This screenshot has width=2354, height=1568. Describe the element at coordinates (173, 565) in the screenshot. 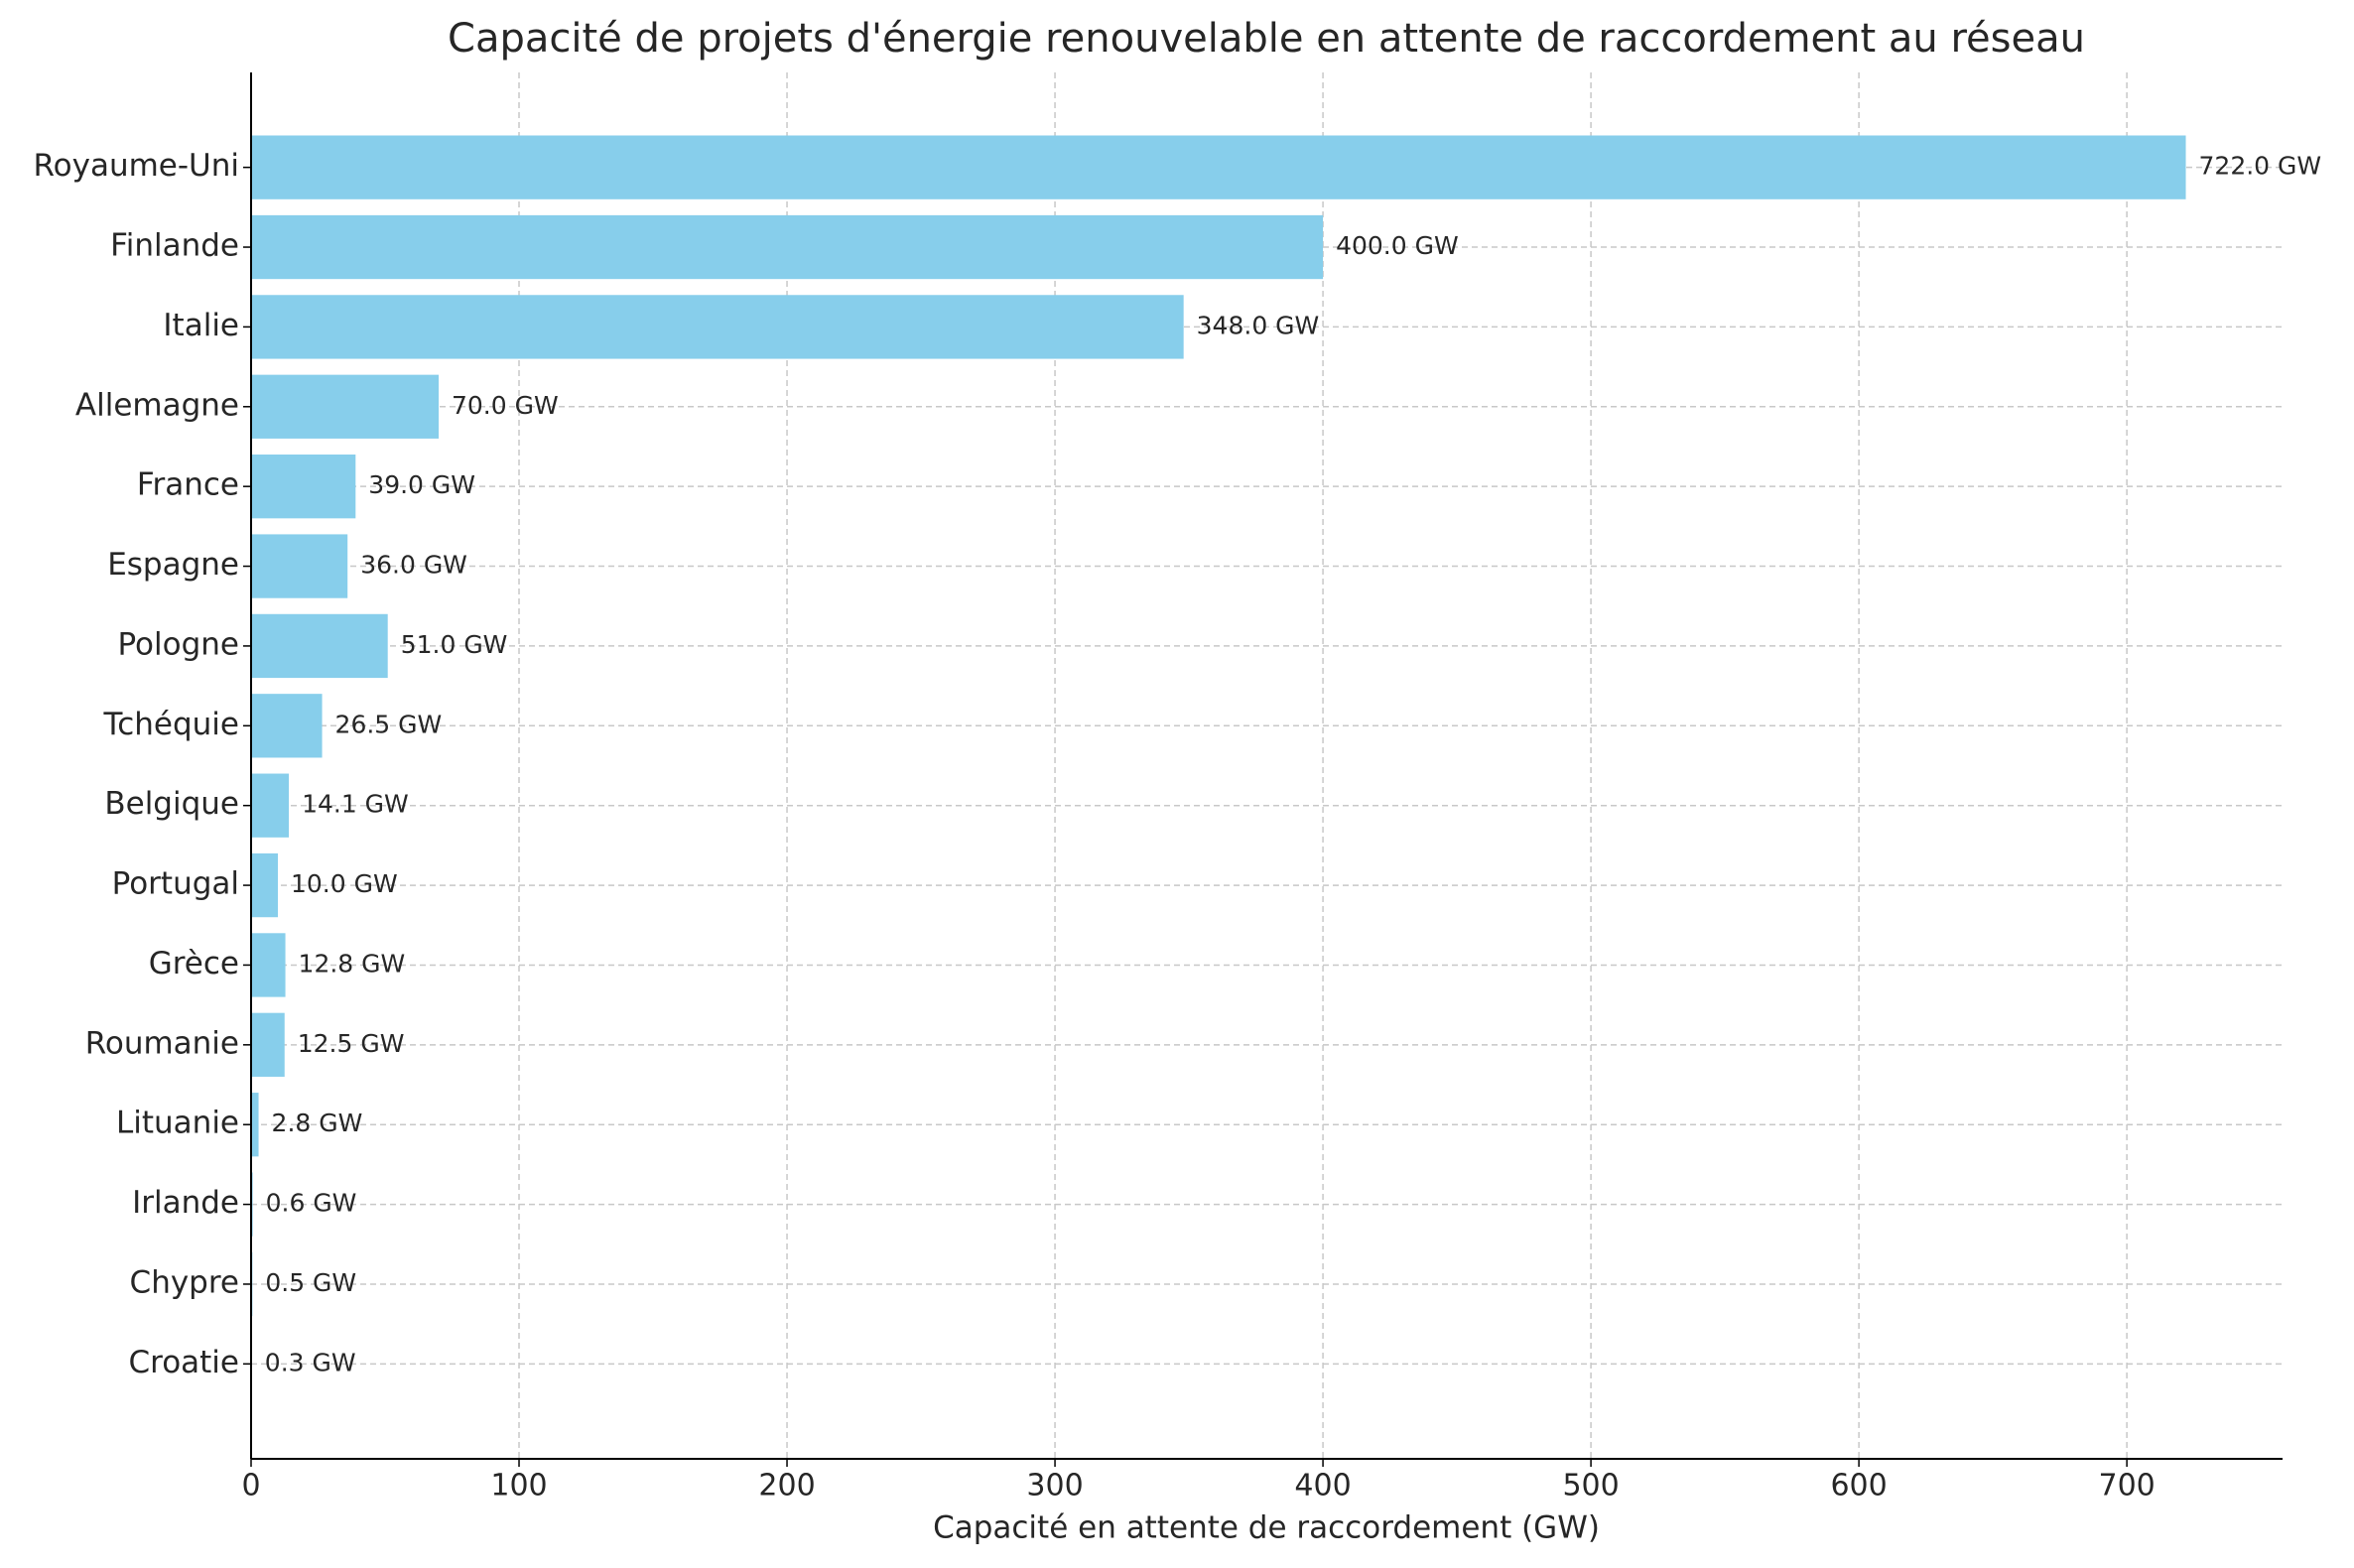

I see `y-tick-label: Espagne` at that location.